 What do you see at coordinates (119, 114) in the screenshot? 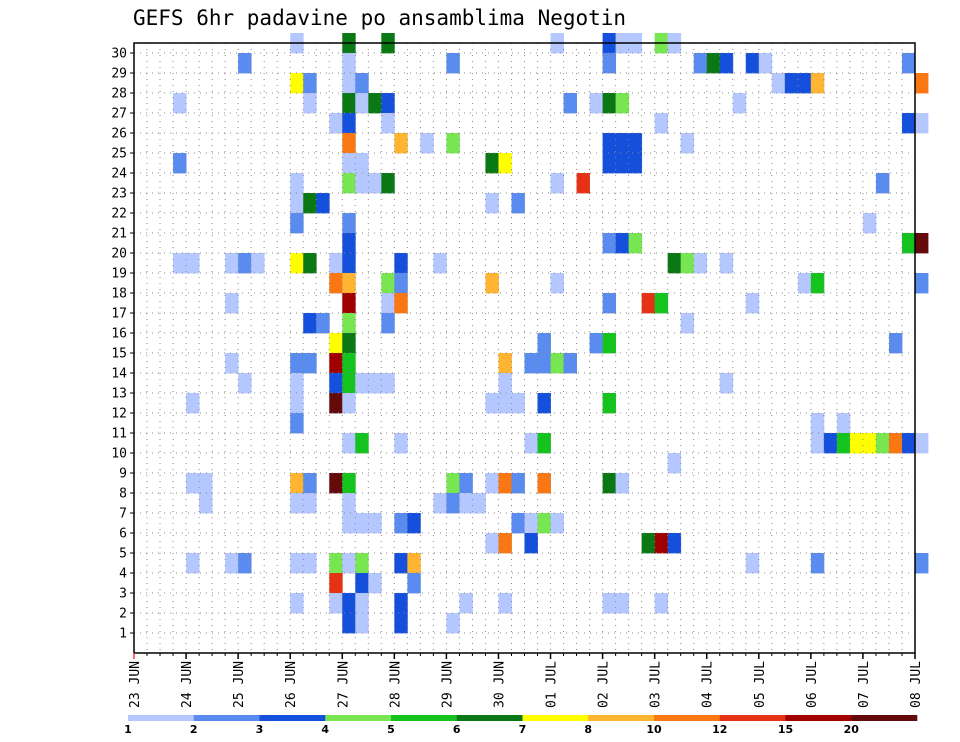
I see `y-tick-label: 27` at bounding box center [119, 114].